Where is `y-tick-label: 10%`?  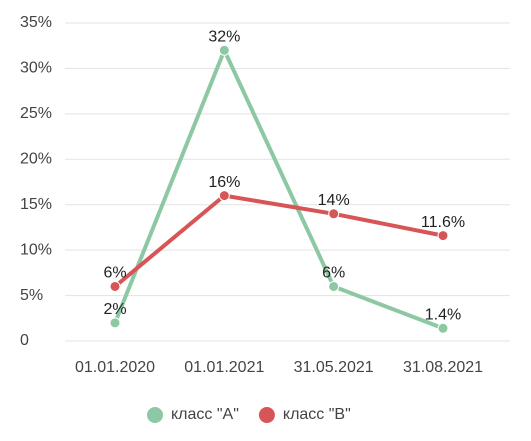 y-tick-label: 10% is located at coordinates (36, 249).